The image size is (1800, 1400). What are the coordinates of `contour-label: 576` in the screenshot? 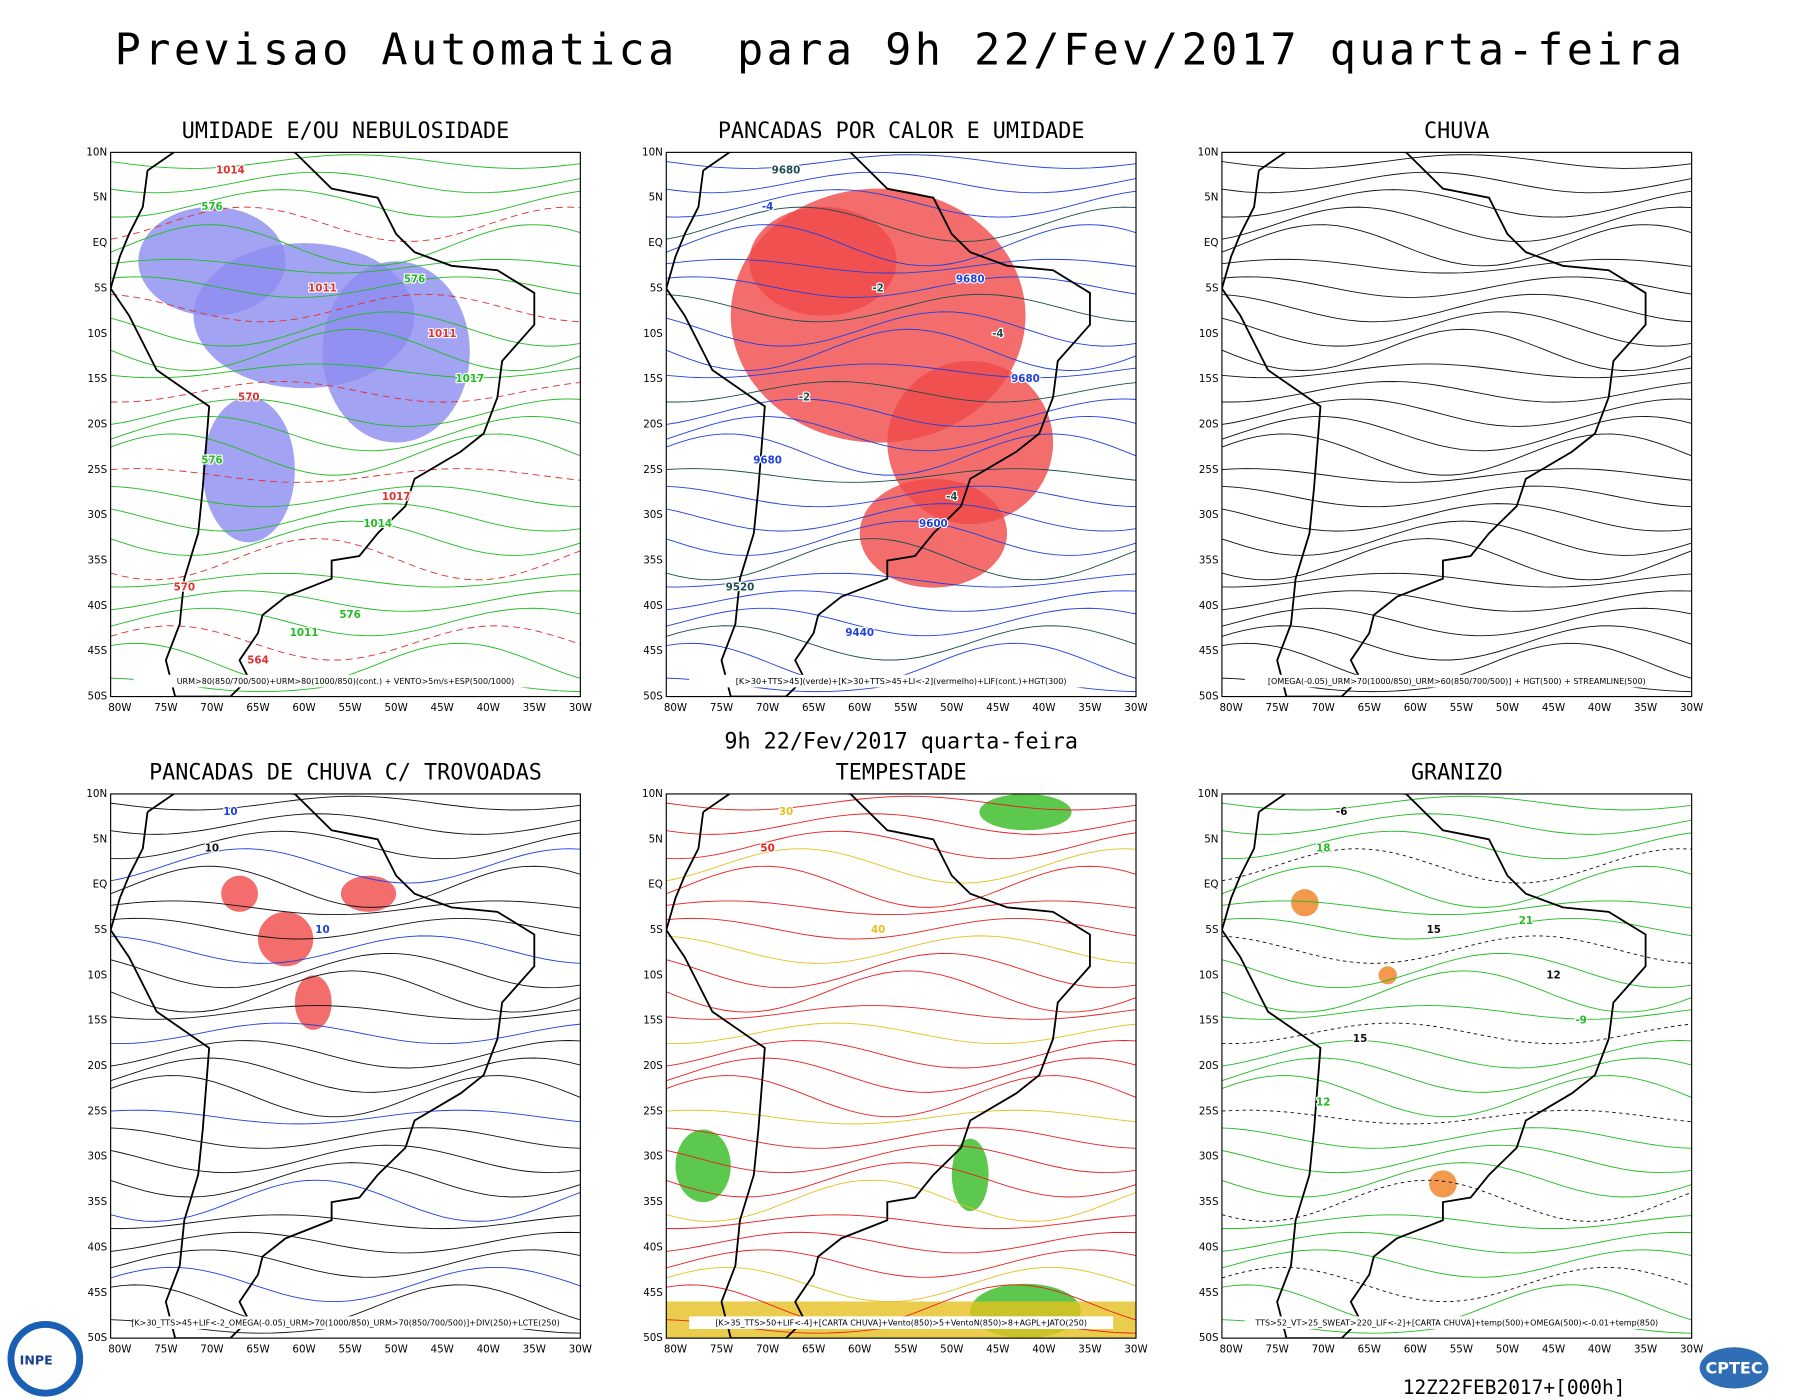 It's located at (212, 461).